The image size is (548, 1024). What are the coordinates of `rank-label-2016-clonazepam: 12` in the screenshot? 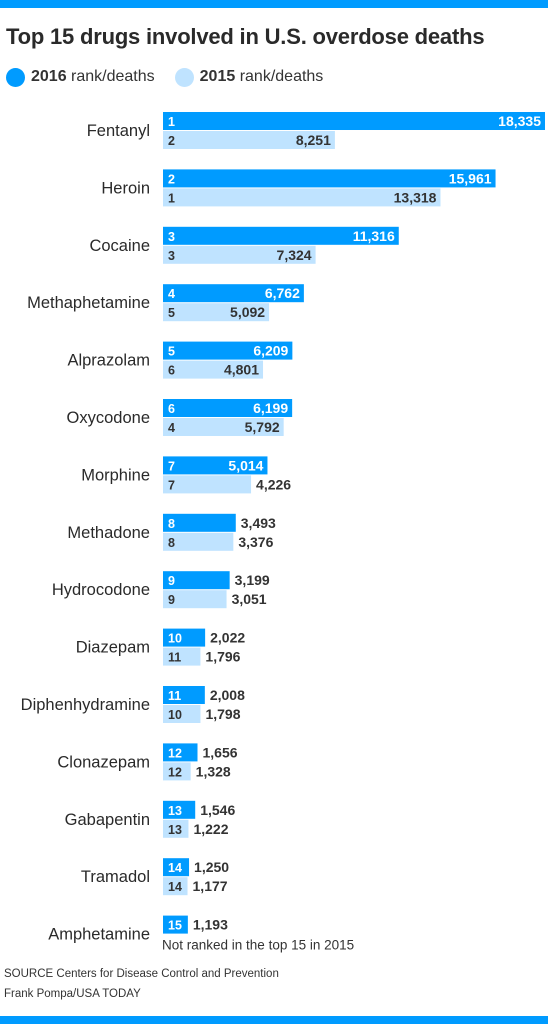 It's located at (175, 753).